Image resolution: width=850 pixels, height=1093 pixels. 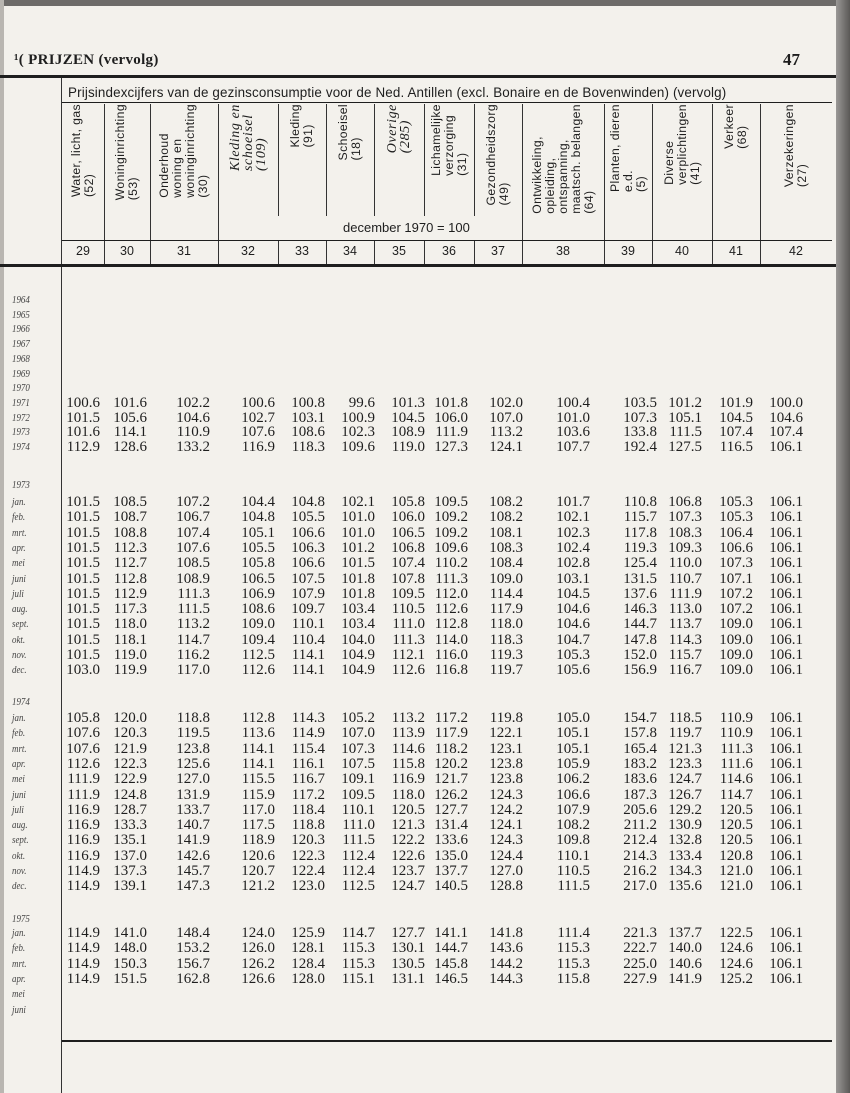 I want to click on table-cell: 127.3, so click(x=451, y=447).